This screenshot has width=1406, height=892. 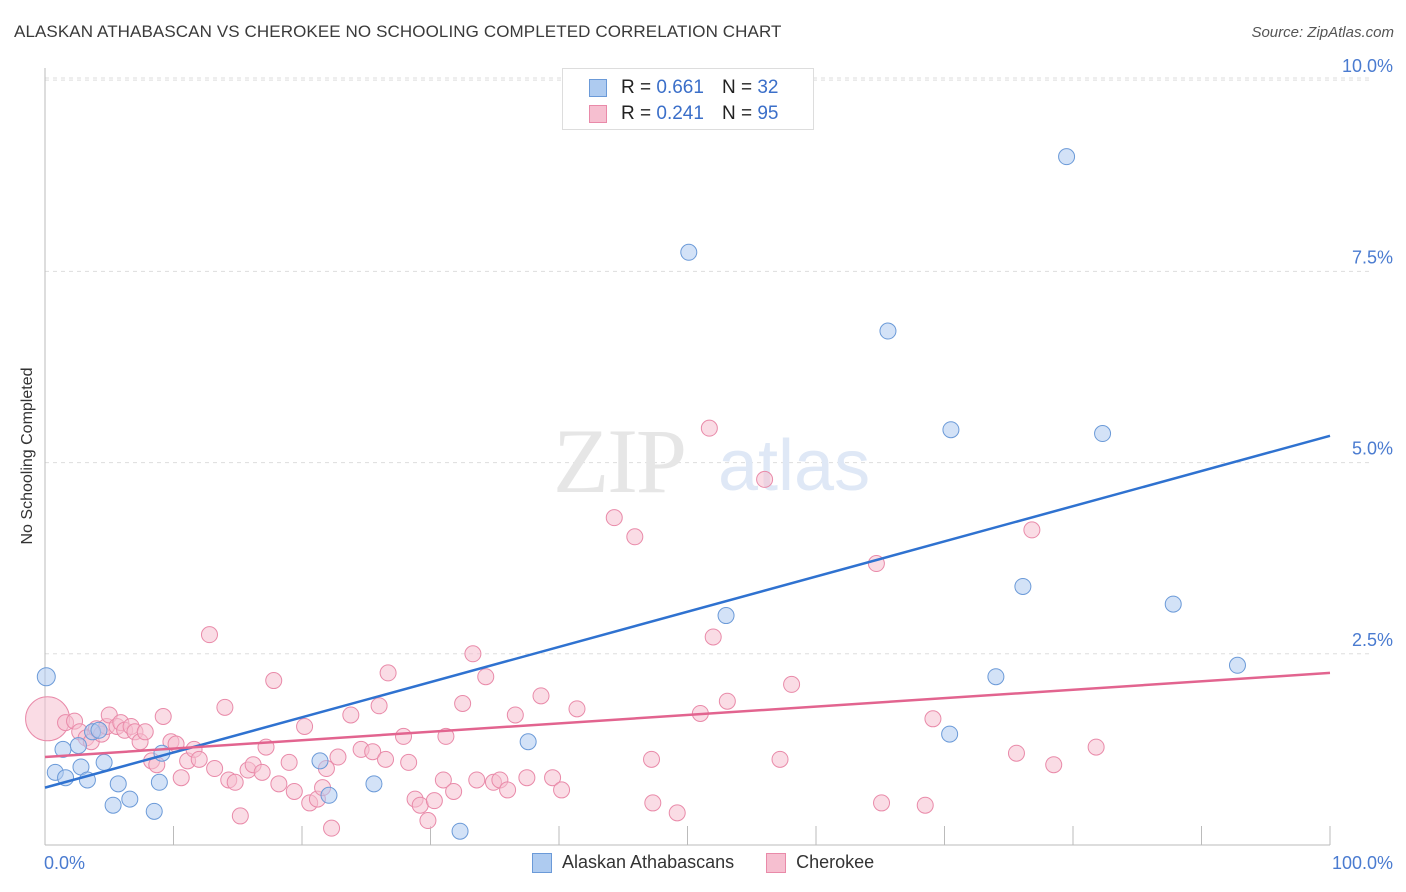 I want to click on series-legend: Alaskan Athabascans Cherokee, so click(x=719, y=862).